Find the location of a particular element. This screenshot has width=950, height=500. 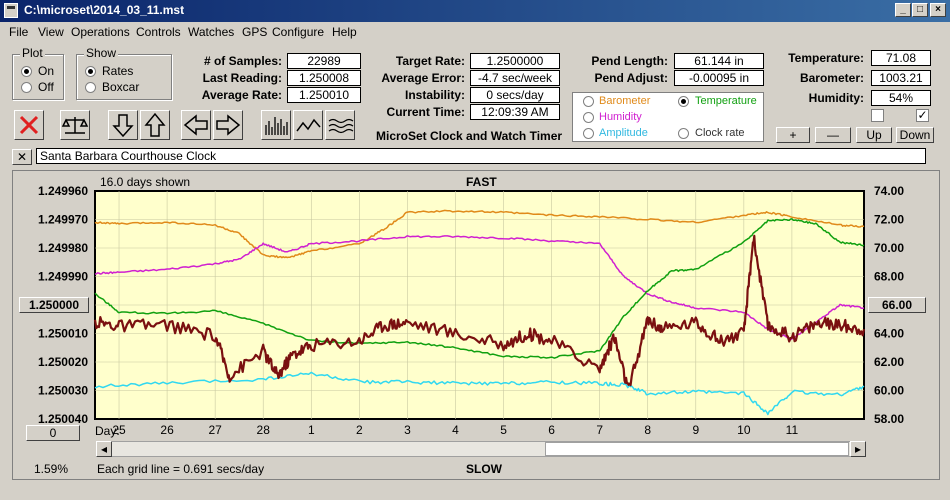

show-group is located at coordinates (124, 77).